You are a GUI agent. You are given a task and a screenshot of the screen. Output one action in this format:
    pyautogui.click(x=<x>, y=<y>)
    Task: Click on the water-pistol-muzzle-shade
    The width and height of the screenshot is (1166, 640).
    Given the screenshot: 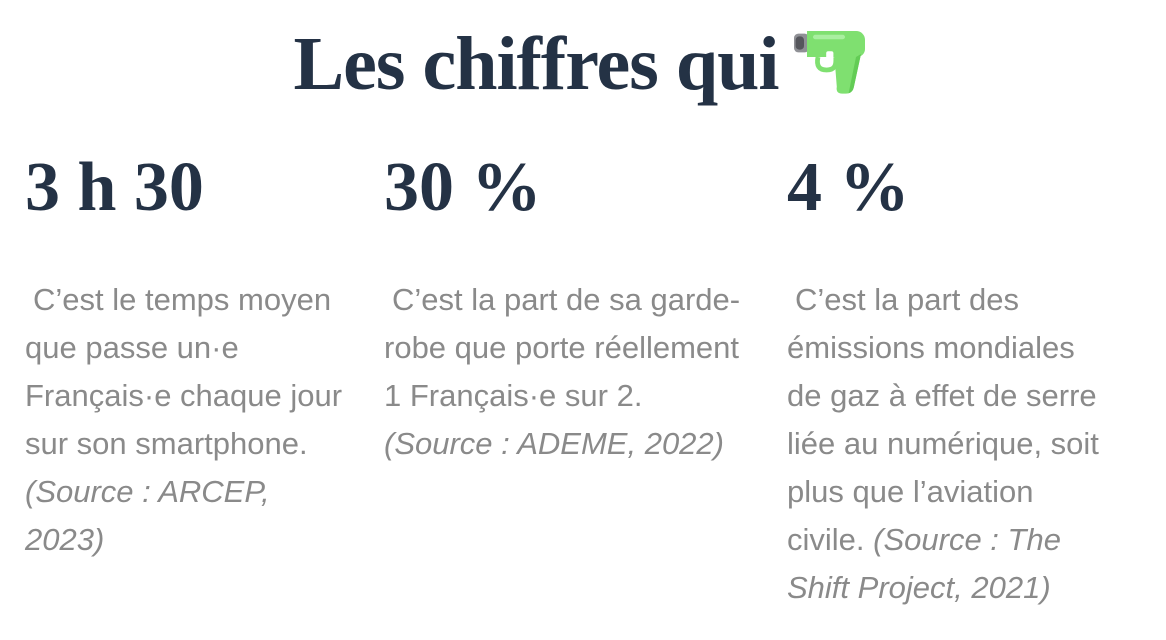 What is the action you would take?
    pyautogui.click(x=799, y=43)
    